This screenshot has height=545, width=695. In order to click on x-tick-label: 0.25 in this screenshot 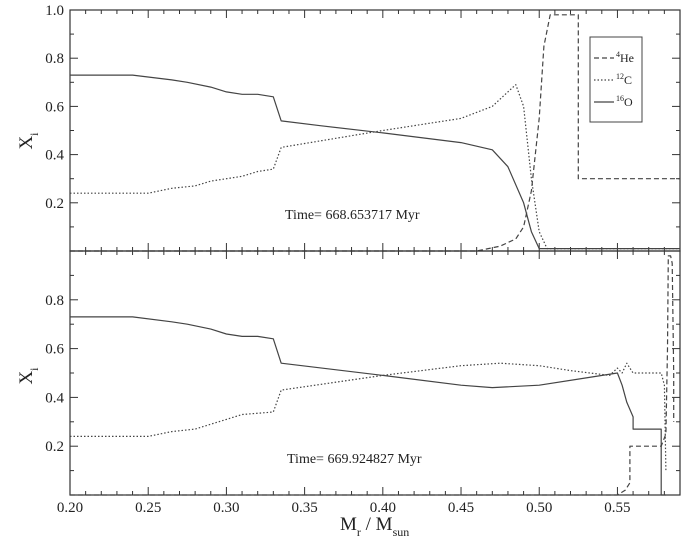, I will do `click(148, 508)`.